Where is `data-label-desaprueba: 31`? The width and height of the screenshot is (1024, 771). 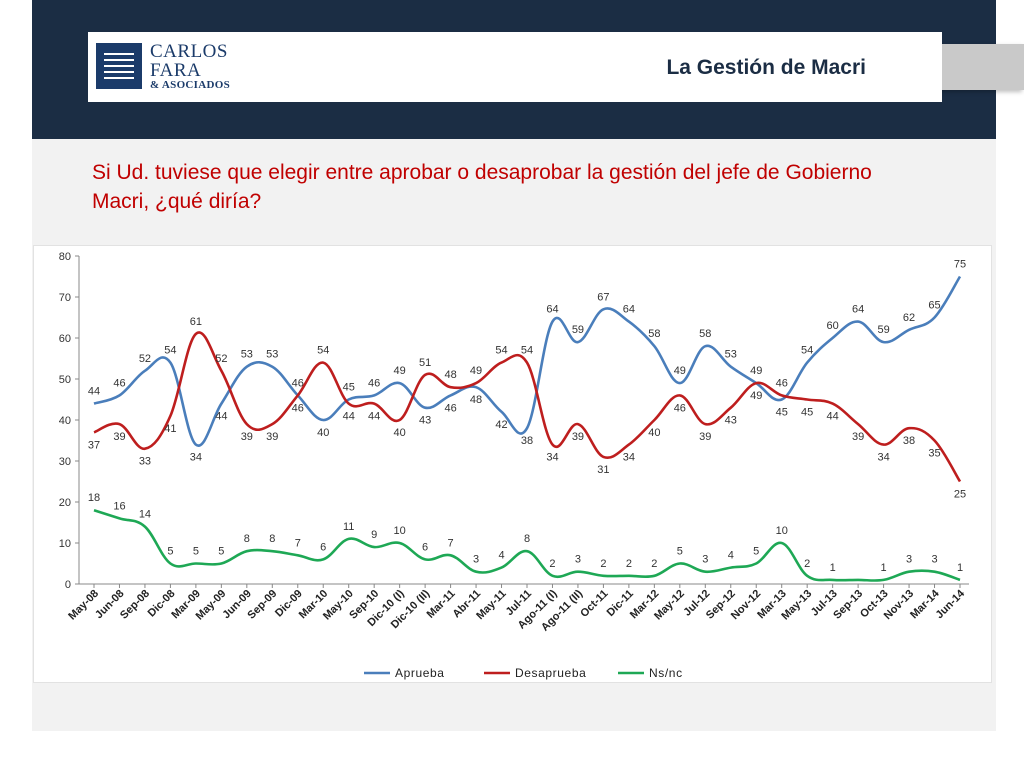 data-label-desaprueba: 31 is located at coordinates (603, 470).